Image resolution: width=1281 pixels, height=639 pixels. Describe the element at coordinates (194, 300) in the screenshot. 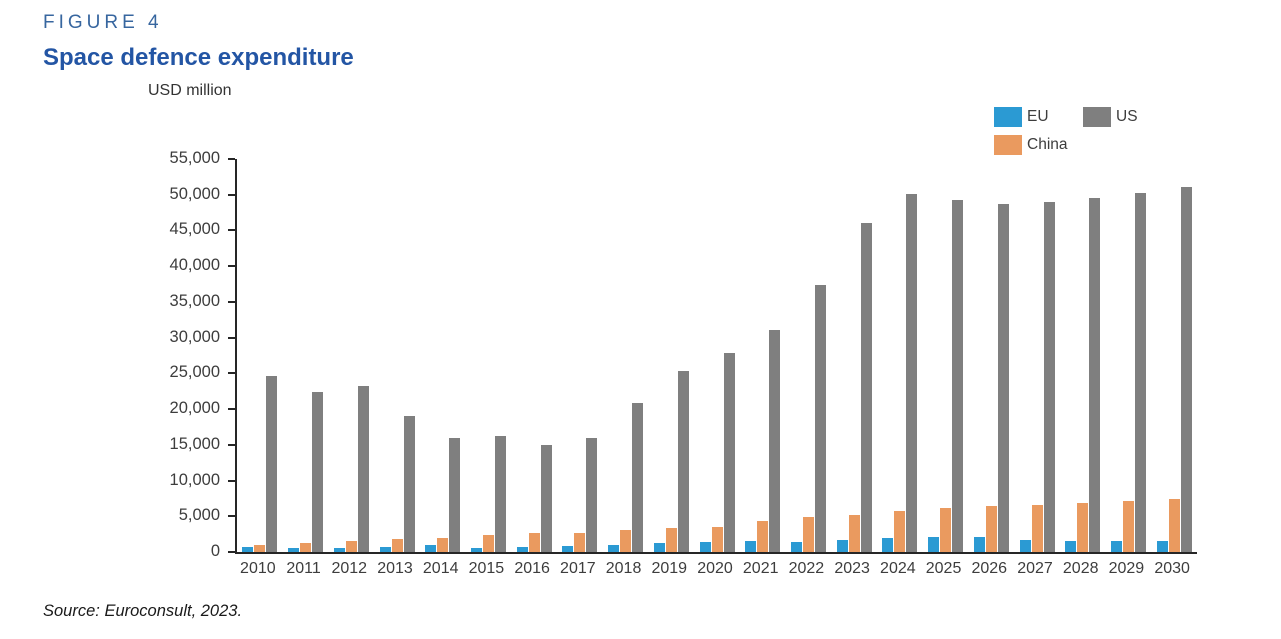

I see `y-axis-tick-label: 35,000` at that location.